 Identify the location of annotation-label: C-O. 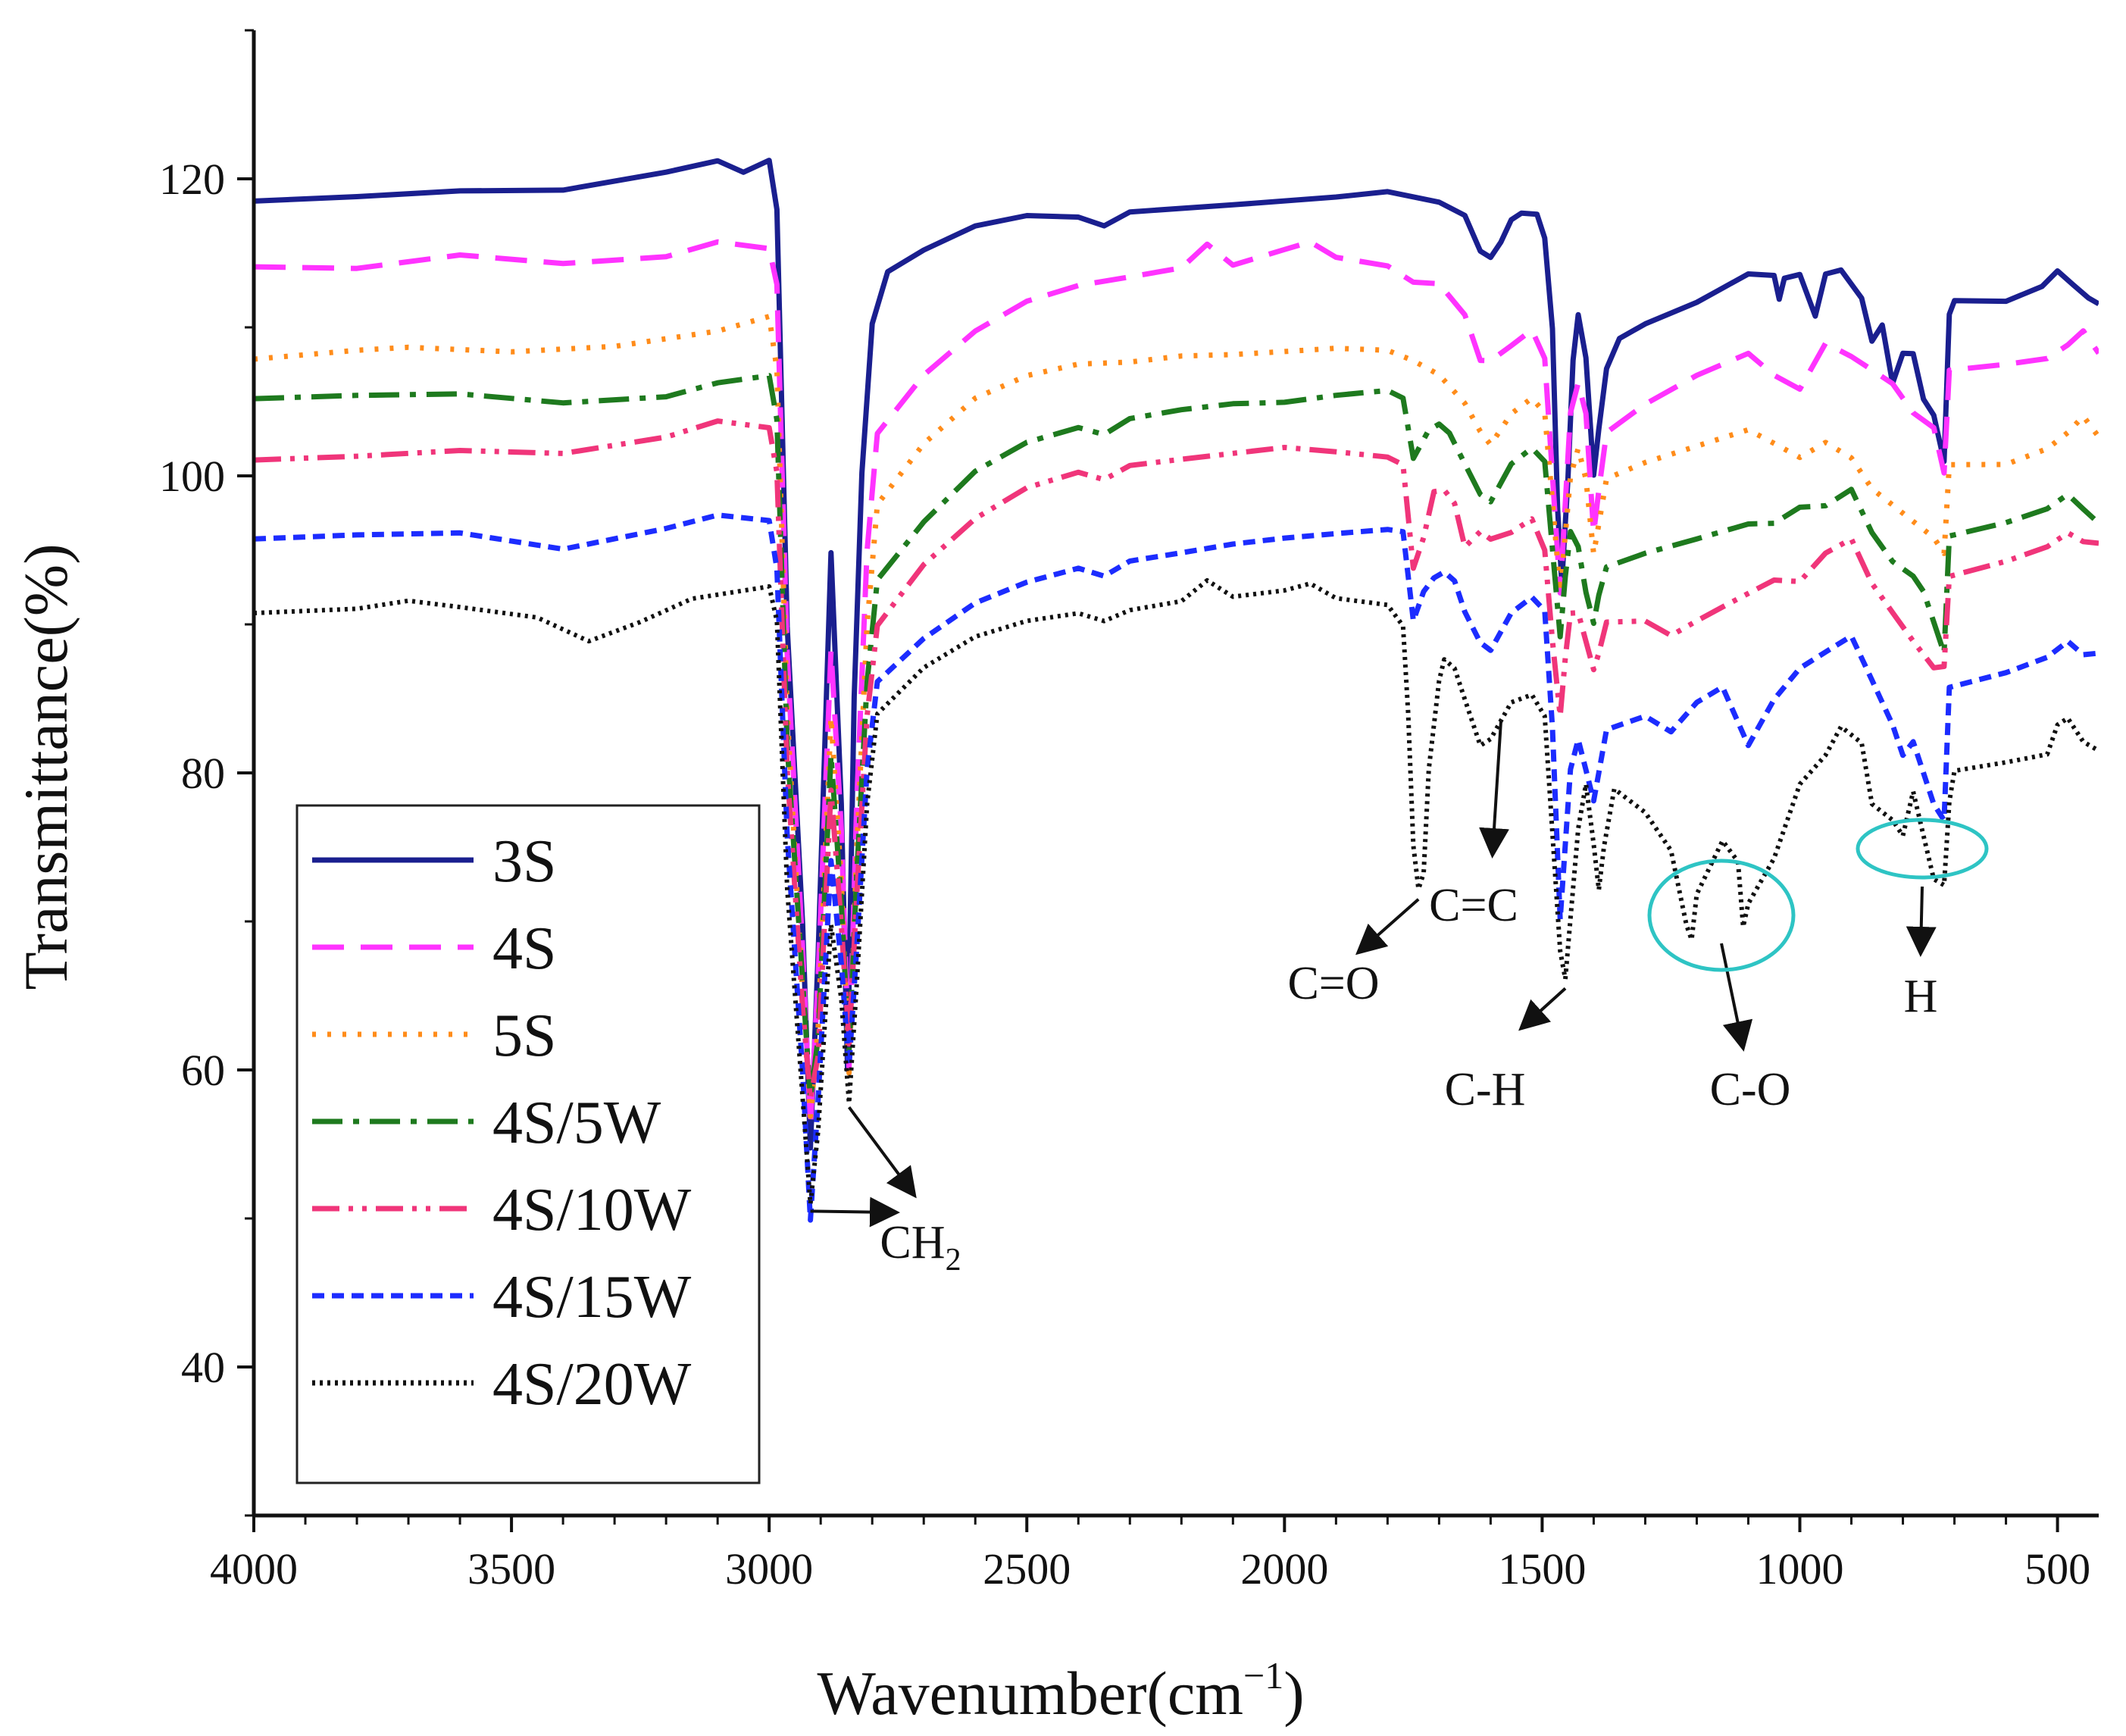
(1750, 1089).